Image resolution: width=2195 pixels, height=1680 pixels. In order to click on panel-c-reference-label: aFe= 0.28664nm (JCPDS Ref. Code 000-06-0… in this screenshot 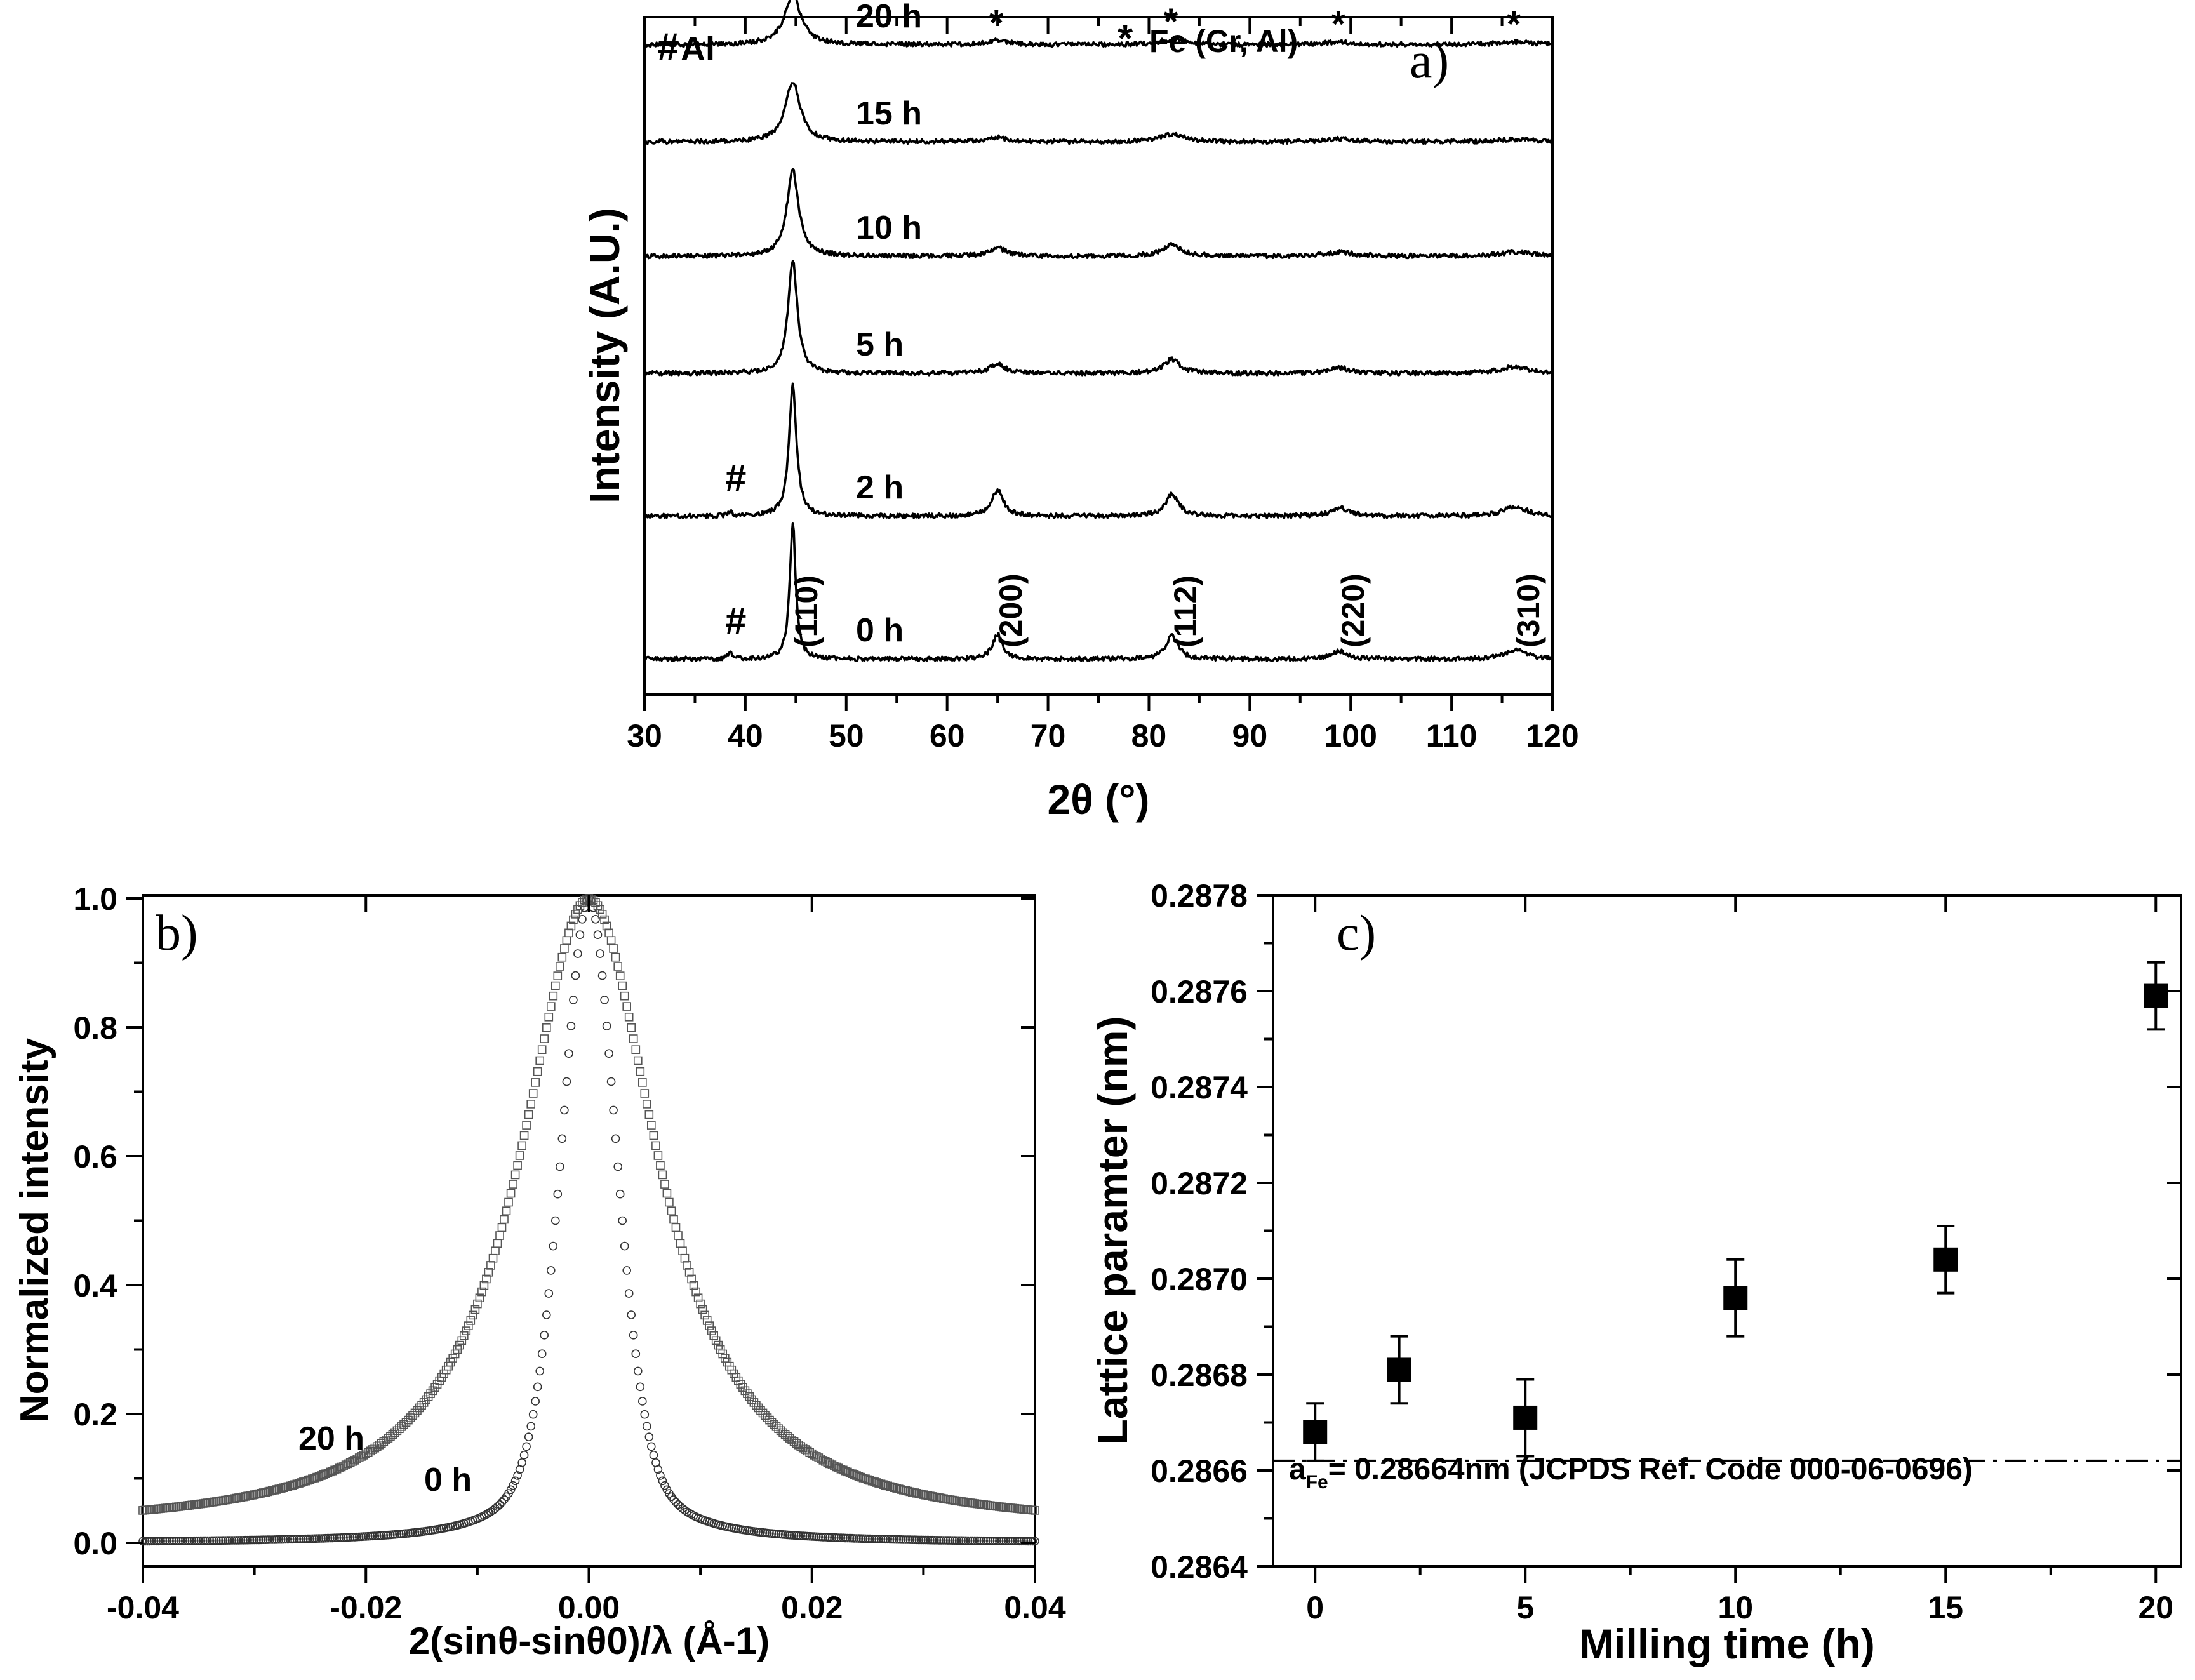, I will do `click(1631, 1473)`.